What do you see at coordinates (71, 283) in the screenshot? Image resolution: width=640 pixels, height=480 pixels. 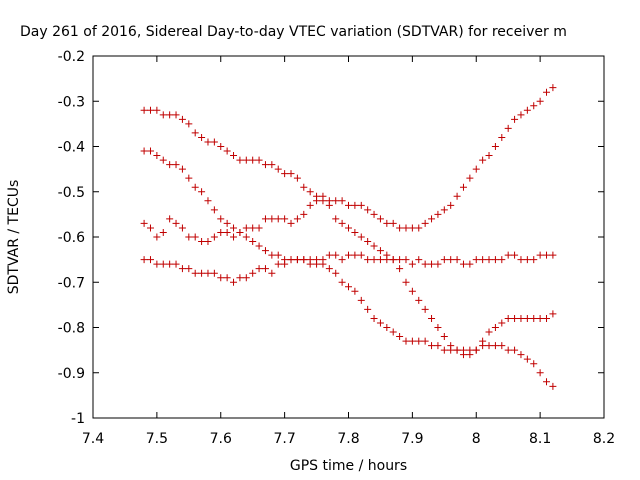 I see `y-tick-label: -0.7` at bounding box center [71, 283].